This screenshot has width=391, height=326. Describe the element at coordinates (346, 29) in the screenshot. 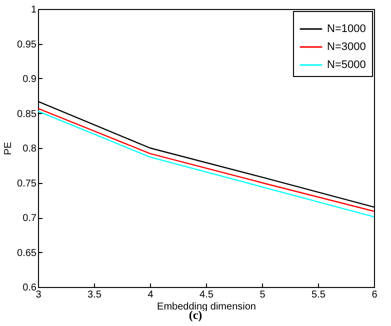

I see `legend-label: N=1000` at that location.